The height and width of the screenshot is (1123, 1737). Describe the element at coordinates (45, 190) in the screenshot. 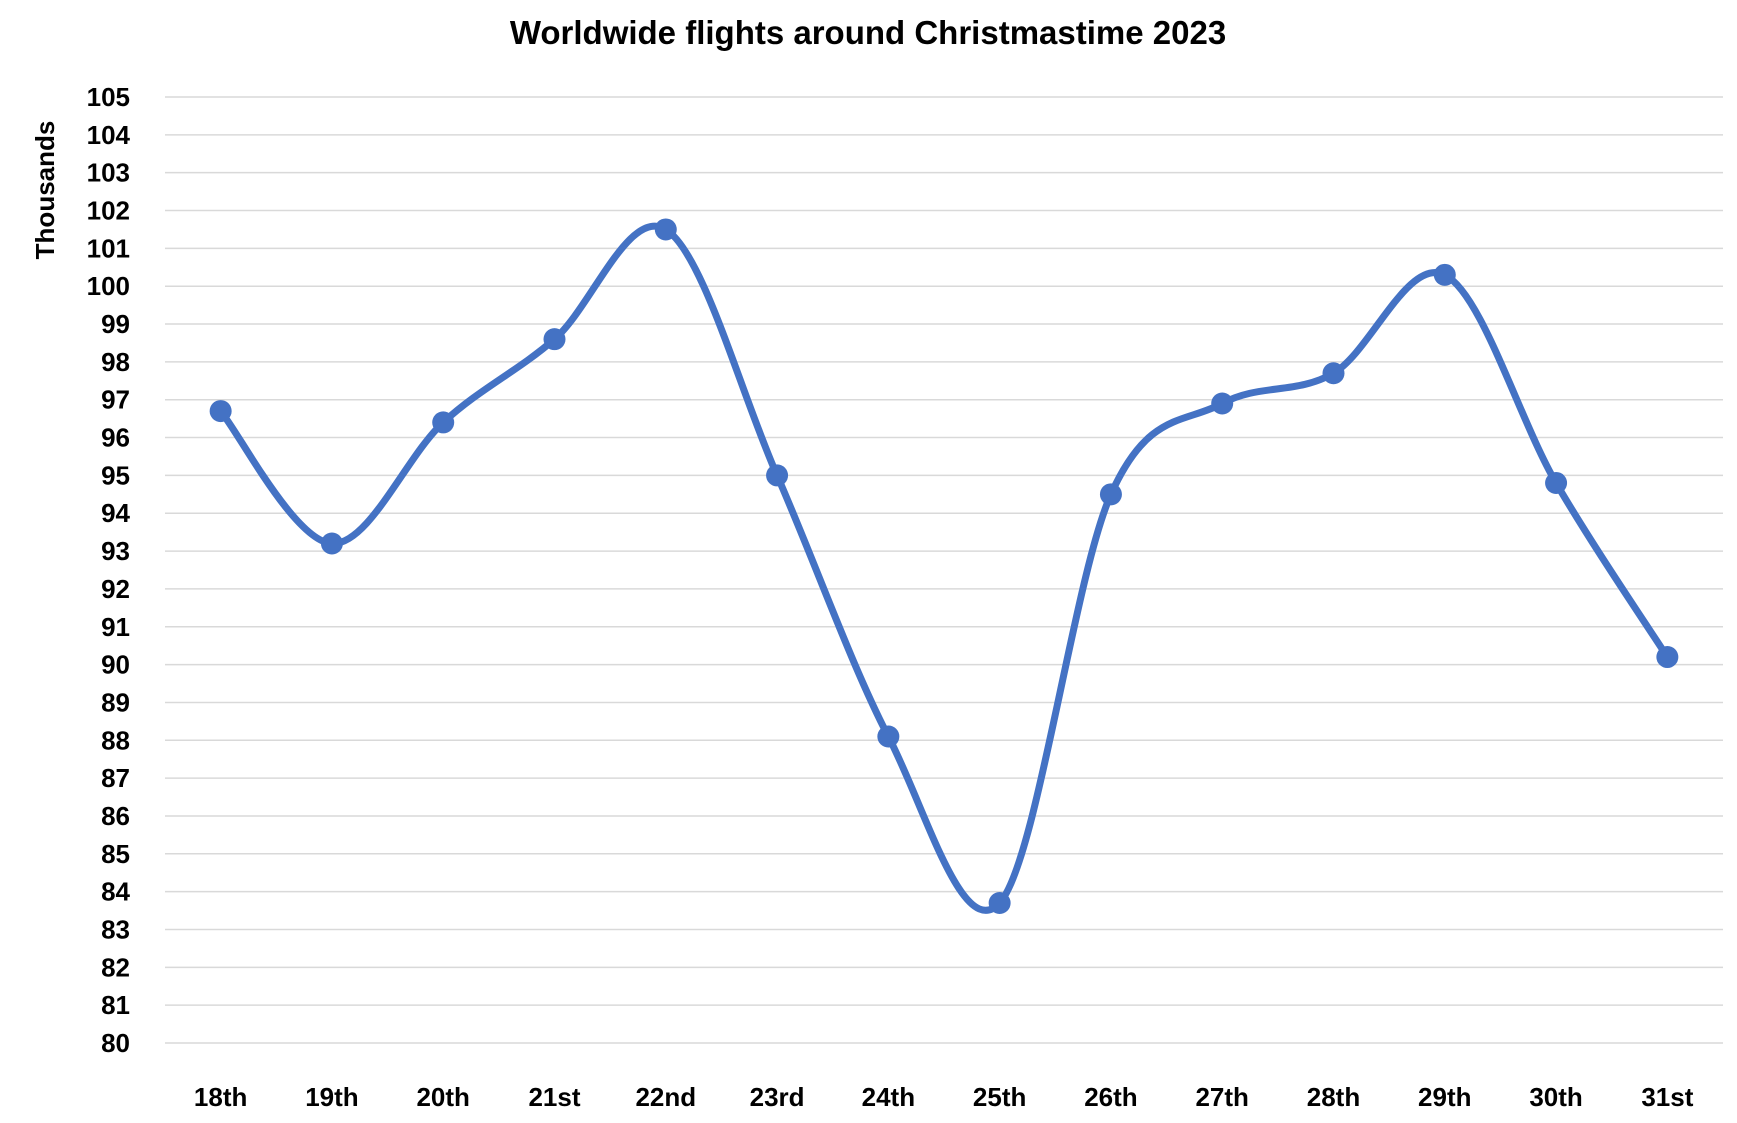

I see `y-axis-label: Thousands` at that location.